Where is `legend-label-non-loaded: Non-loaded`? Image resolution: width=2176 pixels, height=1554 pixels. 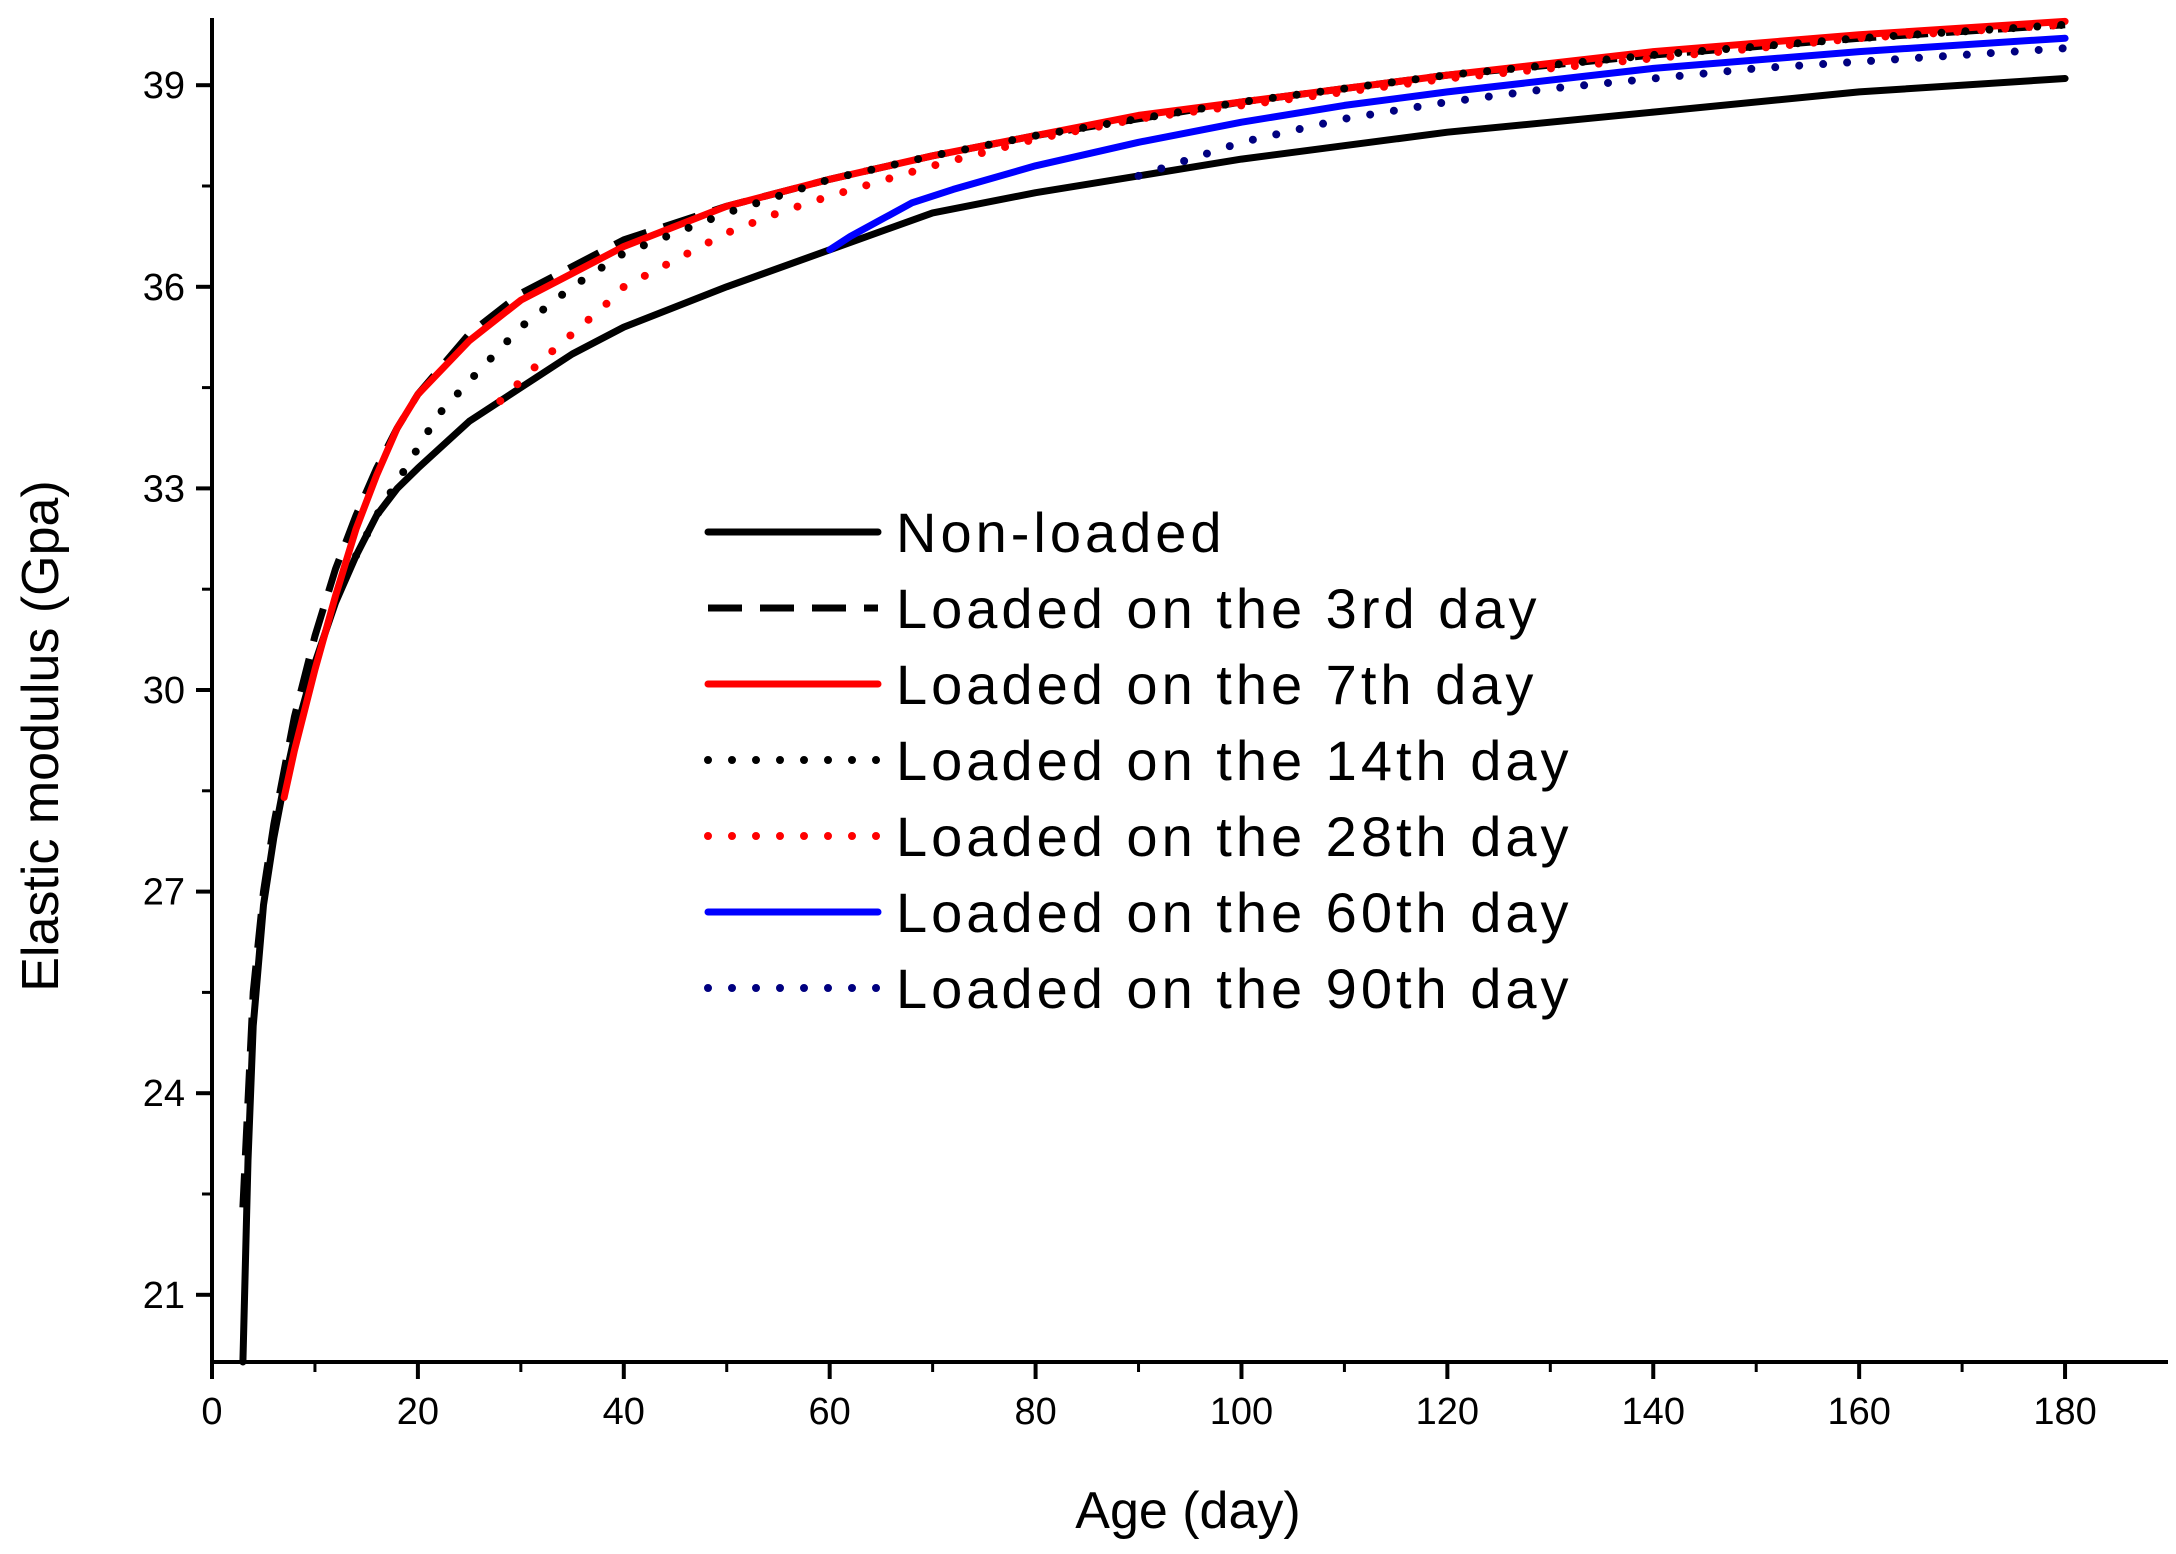 legend-label-non-loaded: Non-loaded is located at coordinates (1061, 532).